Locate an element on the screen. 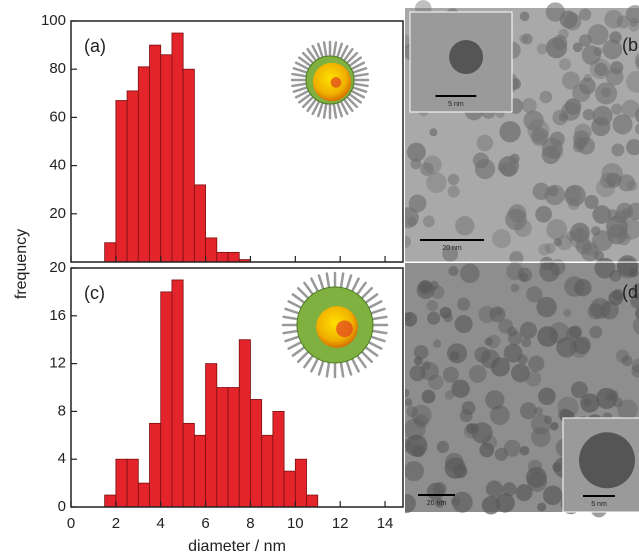 This screenshot has height=558, width=639. y-tick-label: 4 is located at coordinates (62, 458).